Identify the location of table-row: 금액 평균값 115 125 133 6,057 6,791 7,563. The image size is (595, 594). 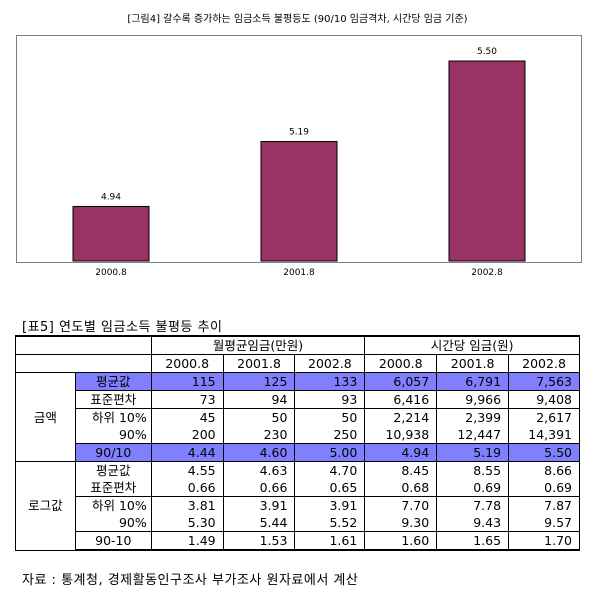
(297, 417).